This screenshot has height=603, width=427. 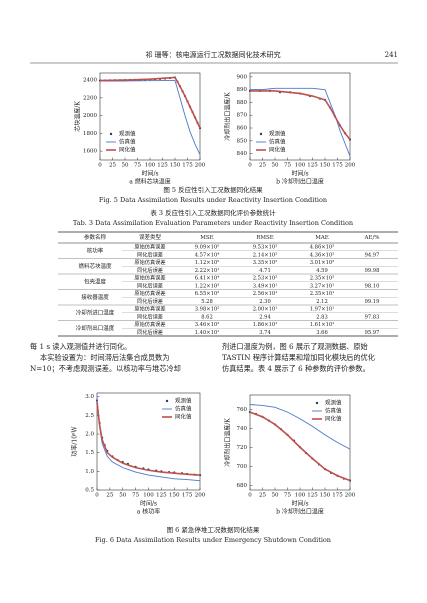 What do you see at coordinates (242, 467) in the screenshot?
I see `y-tick-label: 700` at bounding box center [242, 467].